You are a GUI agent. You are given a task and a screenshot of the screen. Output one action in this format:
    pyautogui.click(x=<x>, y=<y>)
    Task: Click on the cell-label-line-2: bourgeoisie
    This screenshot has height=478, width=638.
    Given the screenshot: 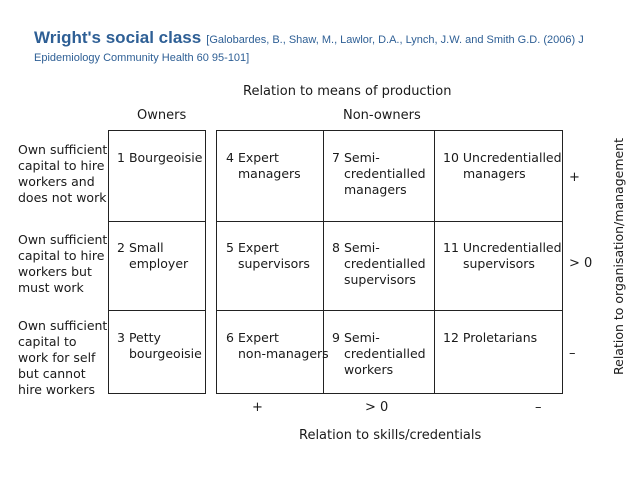 What is the action you would take?
    pyautogui.click(x=165, y=353)
    